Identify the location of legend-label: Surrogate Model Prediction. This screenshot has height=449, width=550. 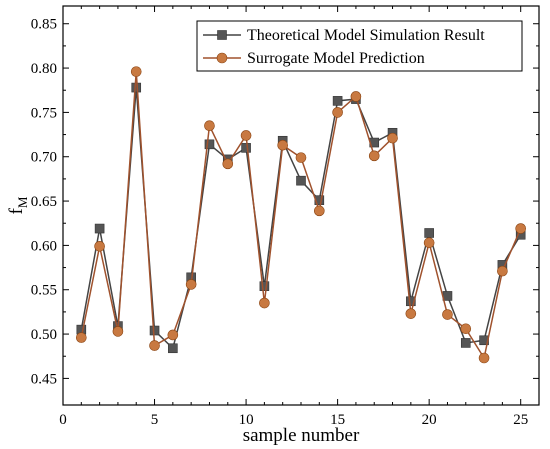
(336, 58).